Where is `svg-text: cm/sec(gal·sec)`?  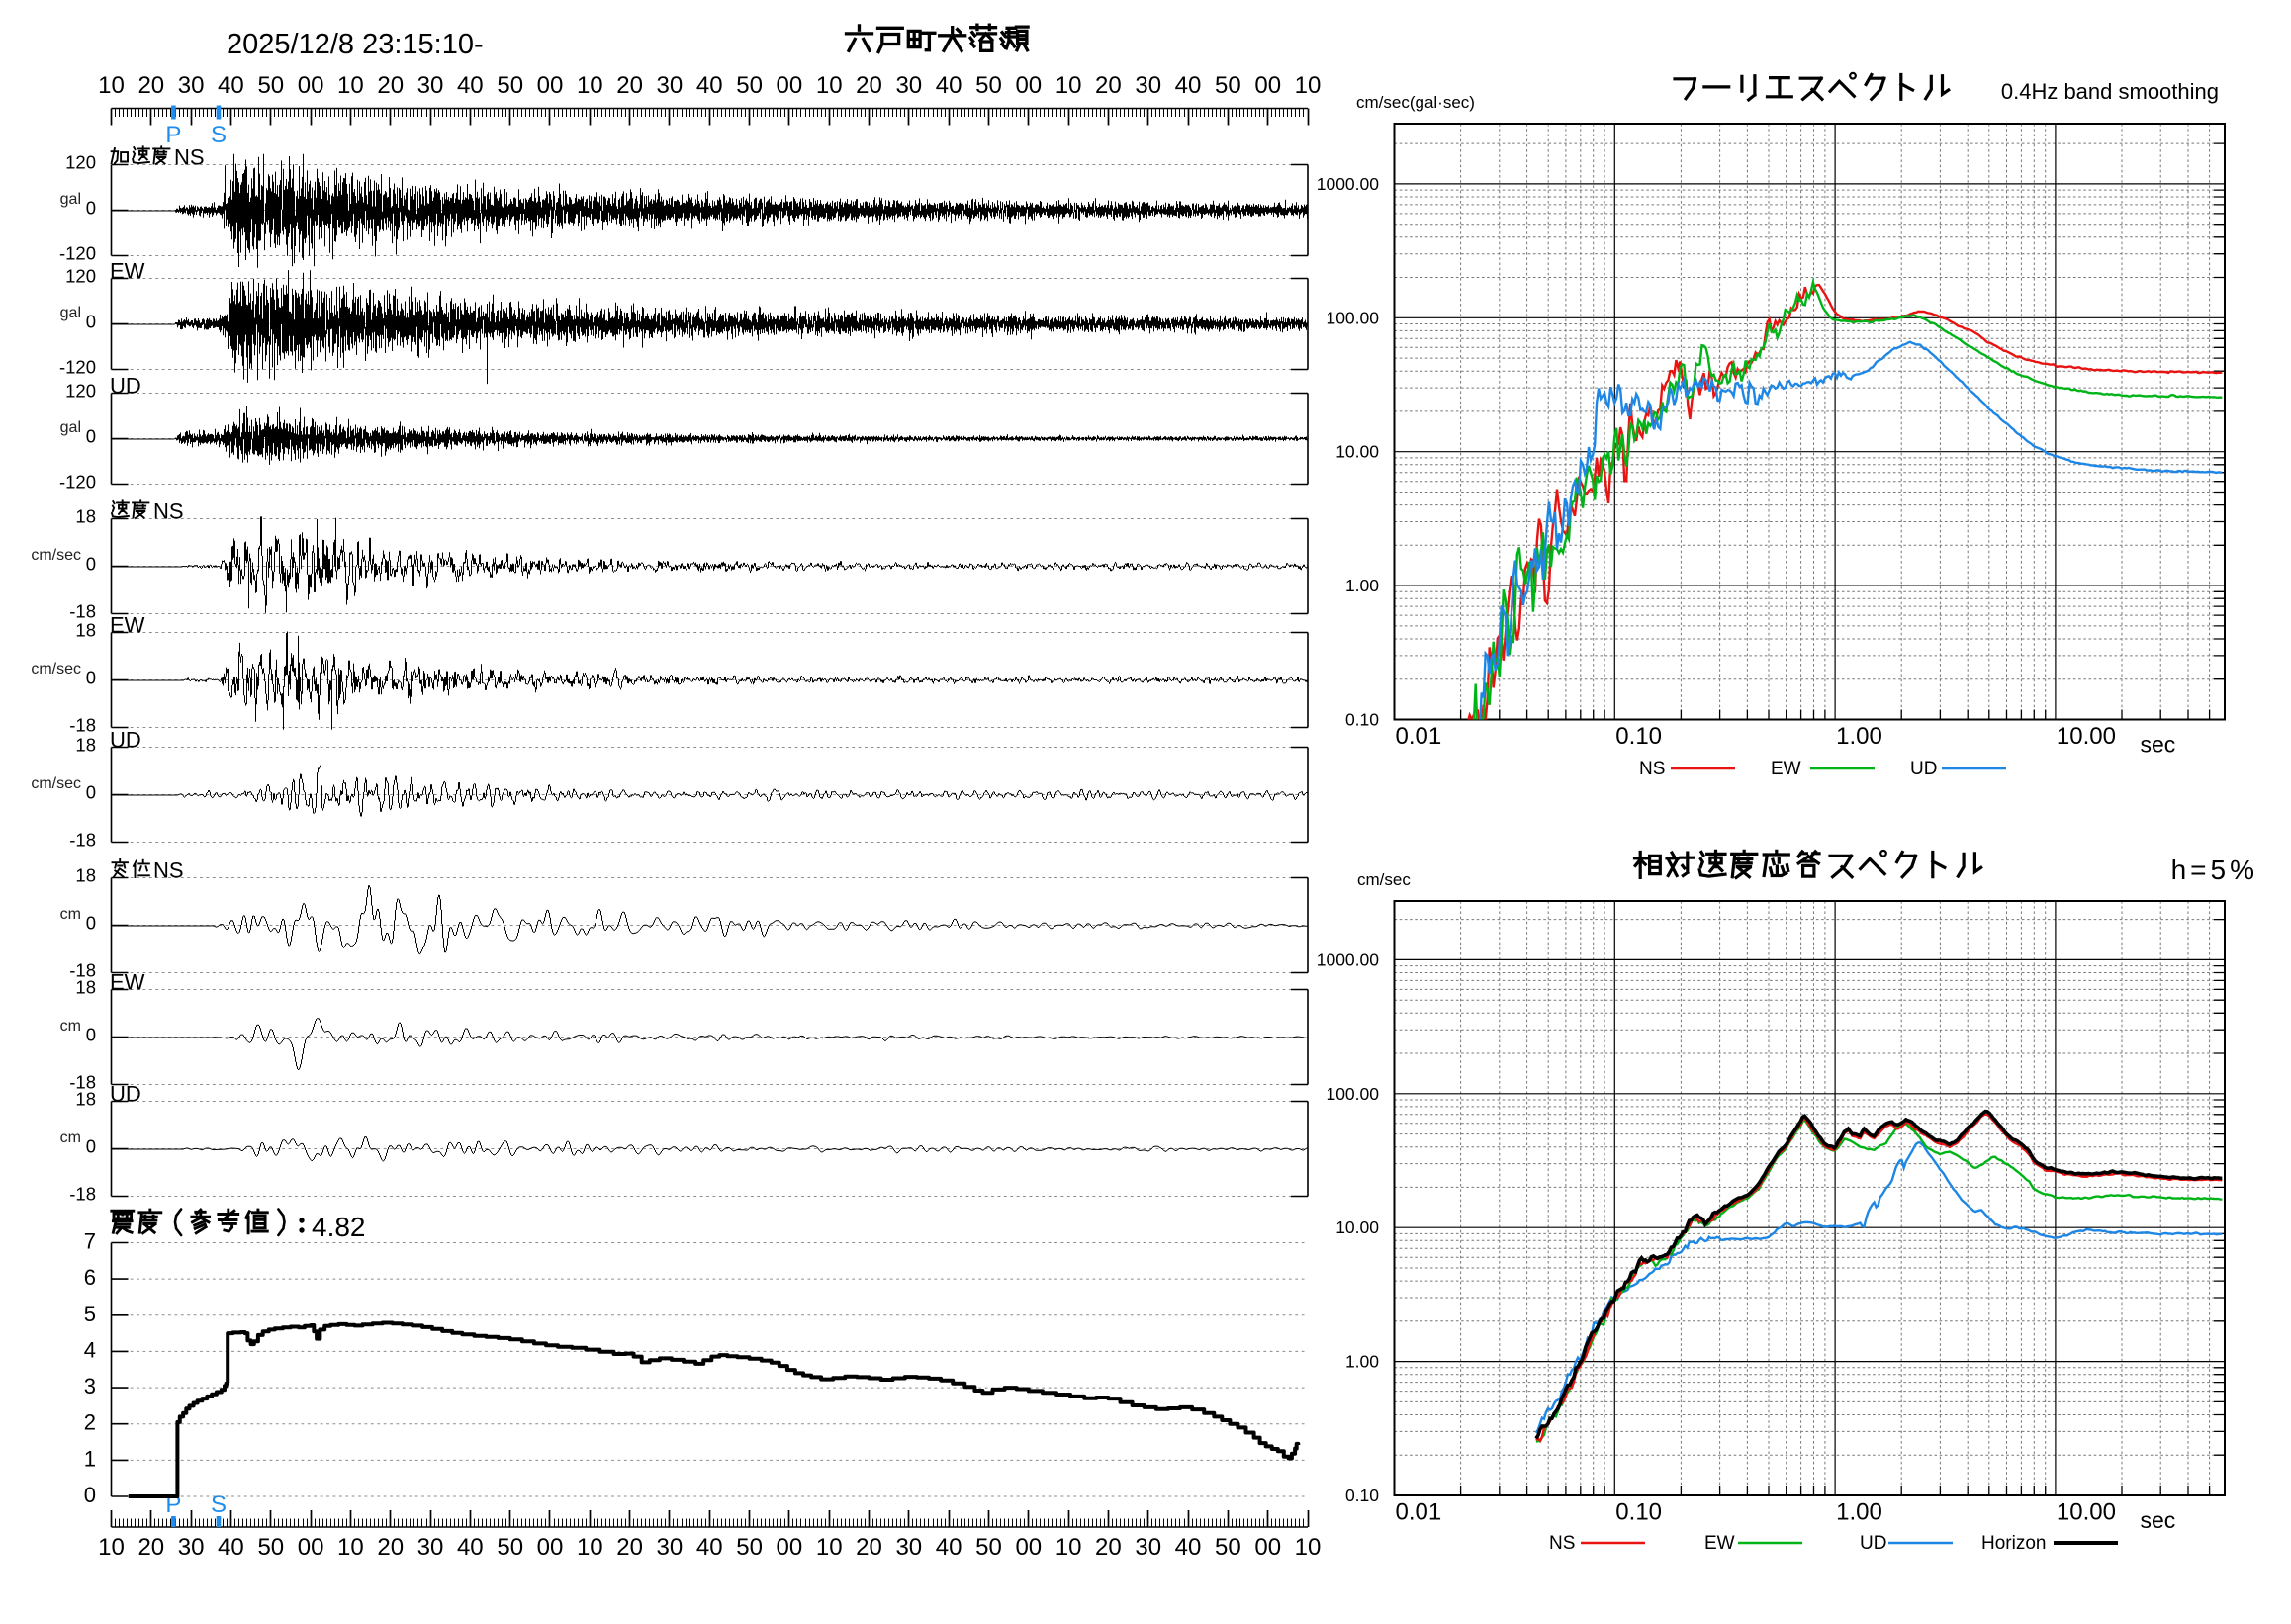 svg-text: cm/sec(gal·sec) is located at coordinates (1415, 102).